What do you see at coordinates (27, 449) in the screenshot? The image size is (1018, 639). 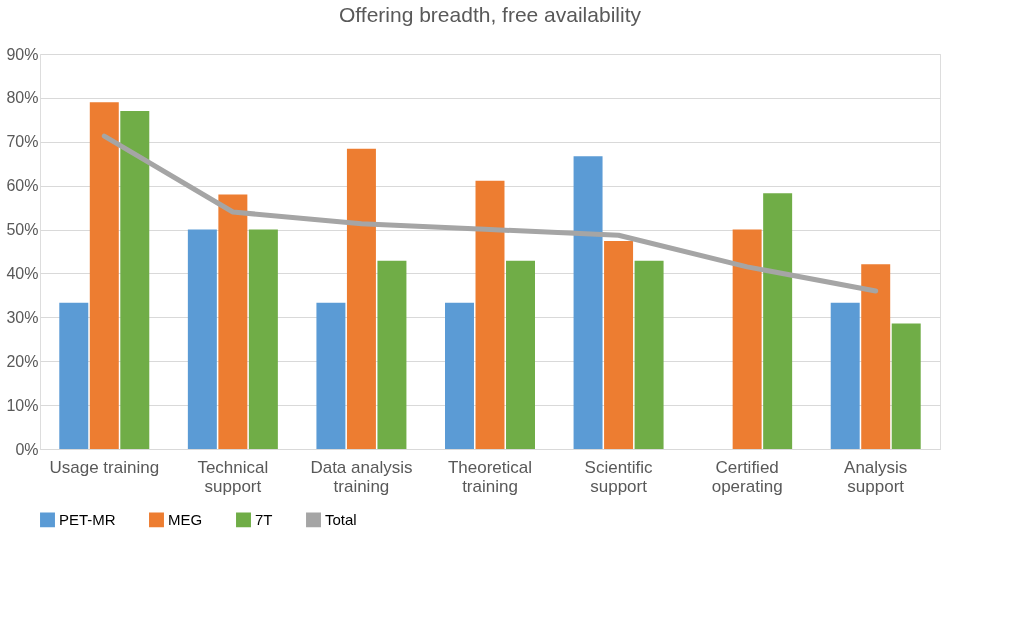 I see `y-tick-label: 0%` at bounding box center [27, 449].